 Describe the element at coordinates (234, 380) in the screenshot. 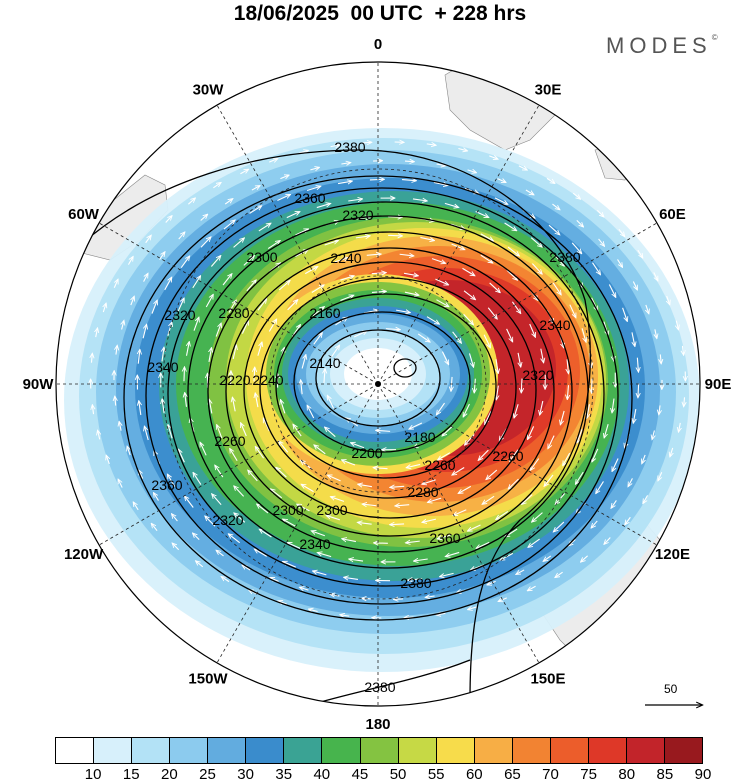

I see `contour-label-10: 2220` at that location.